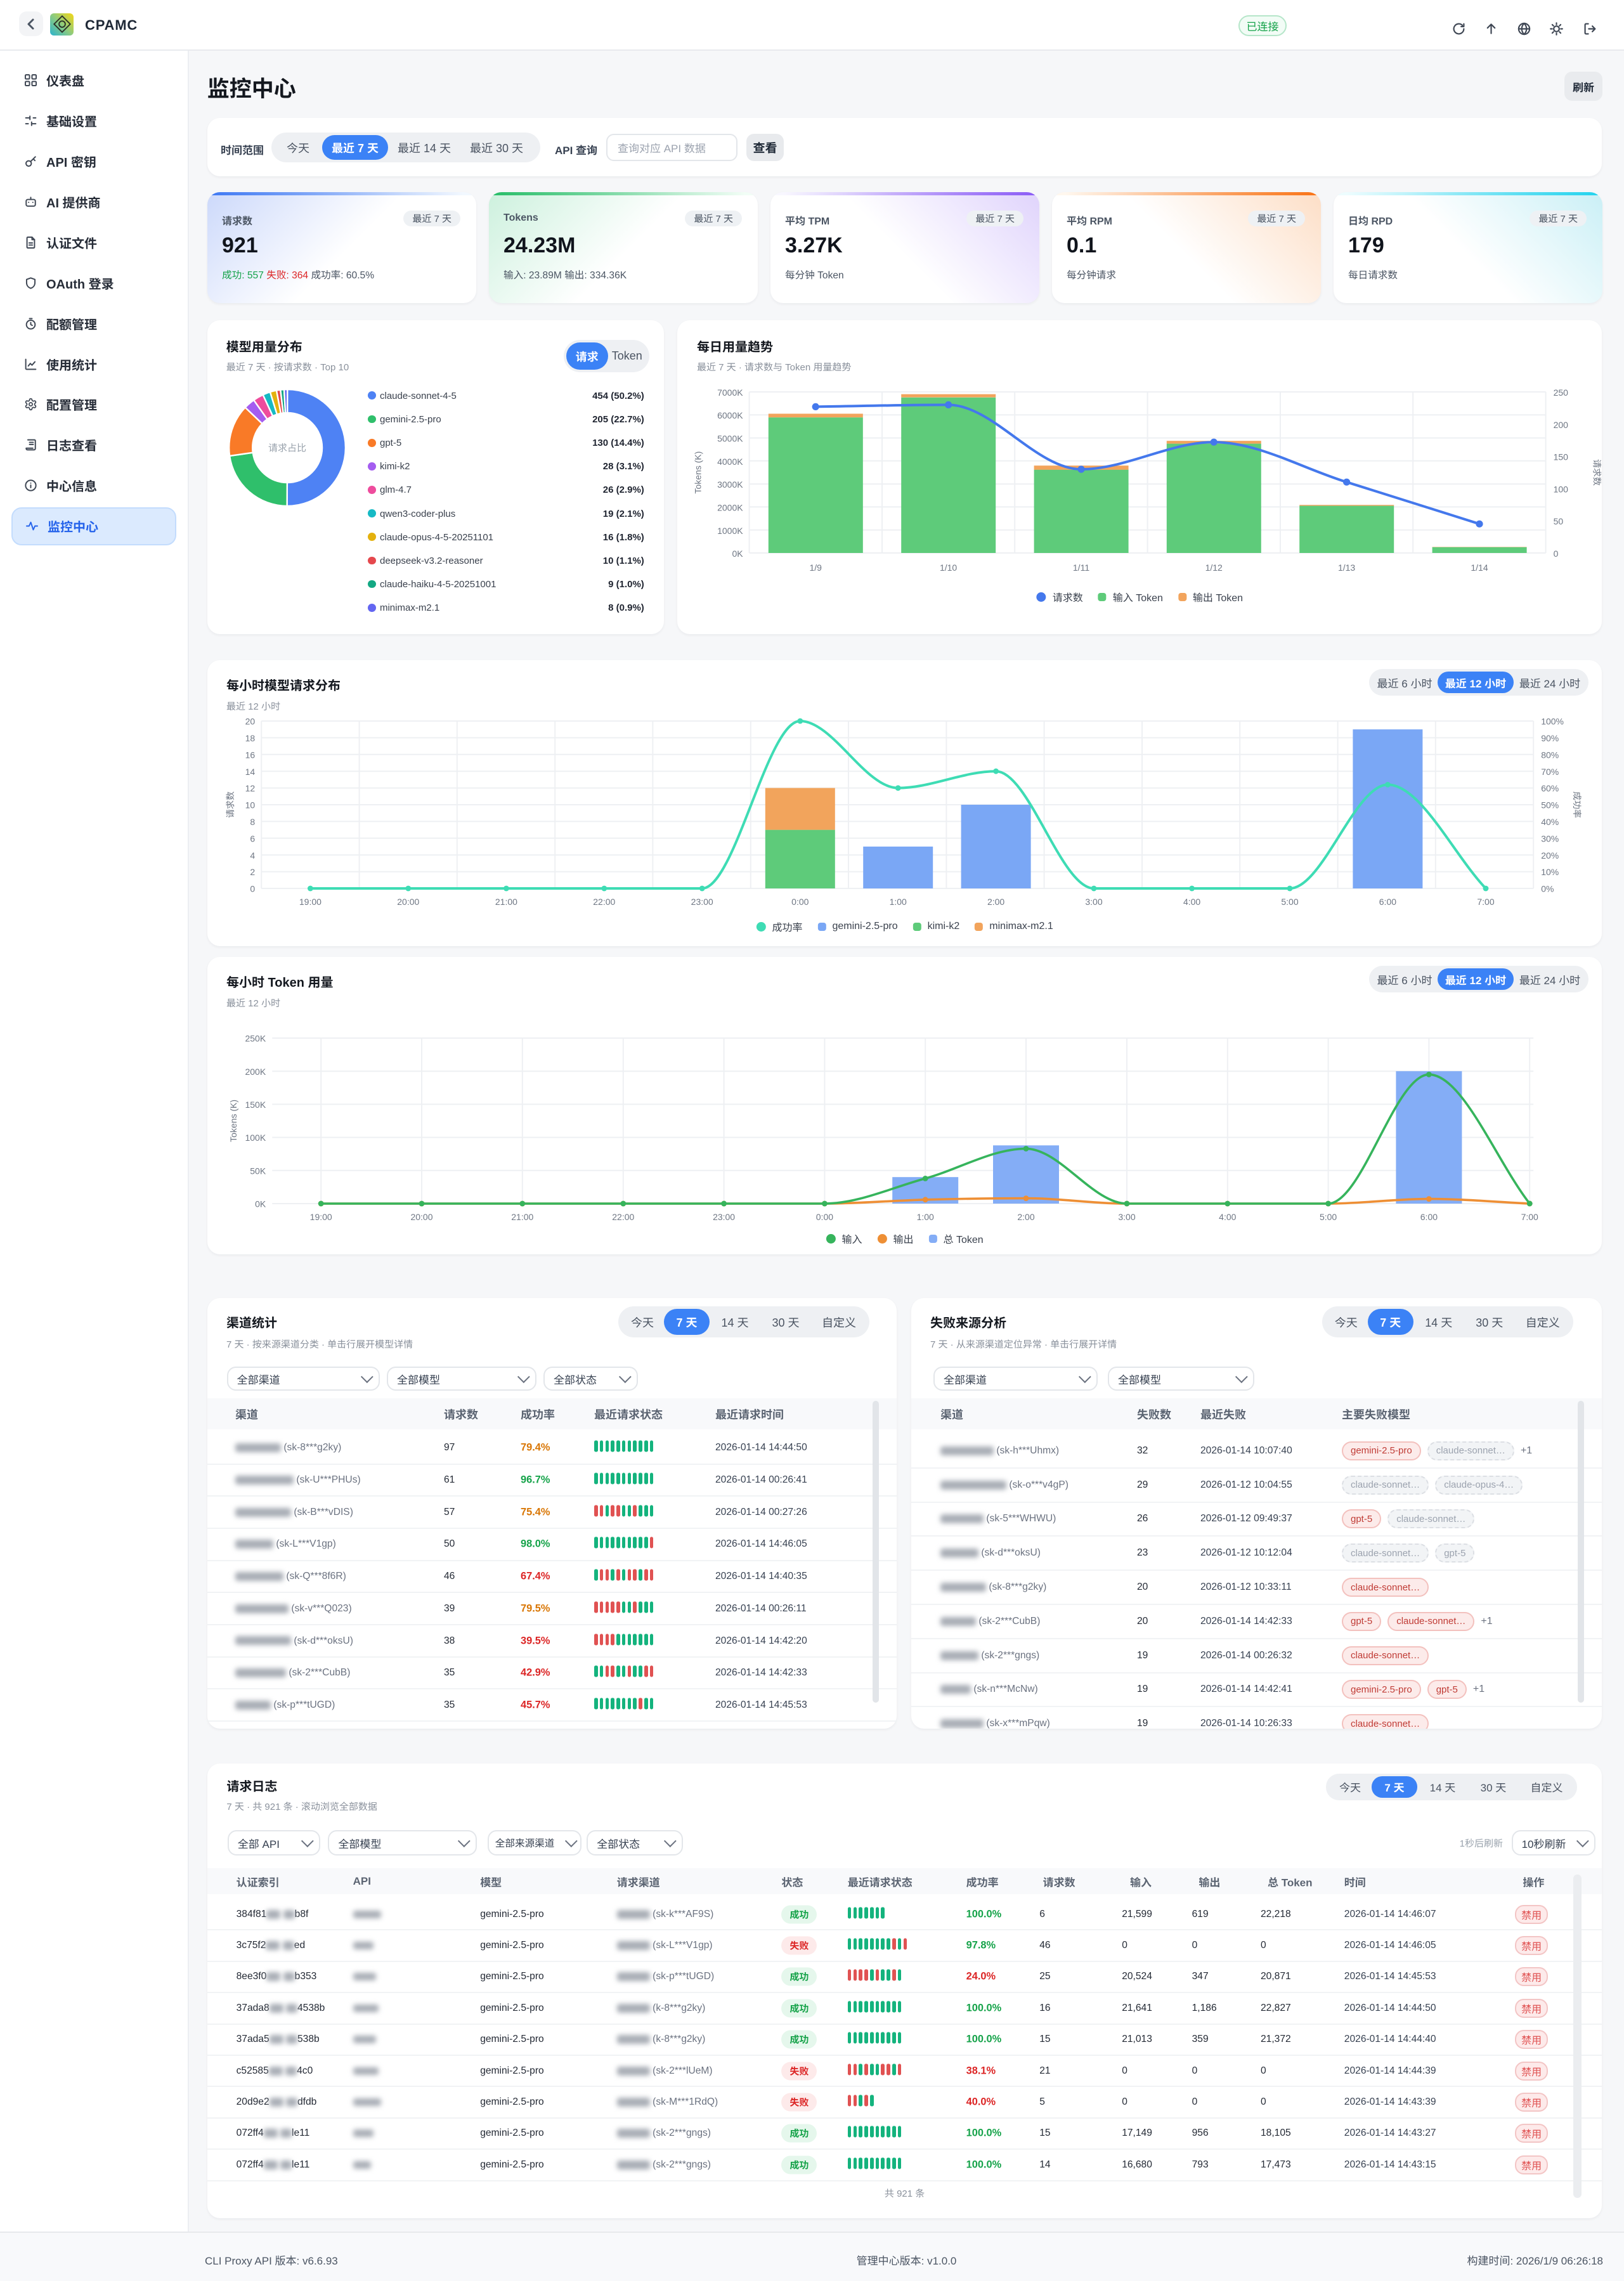  Describe the element at coordinates (1550, 772) in the screenshot. I see `svg-text: 70%` at that location.